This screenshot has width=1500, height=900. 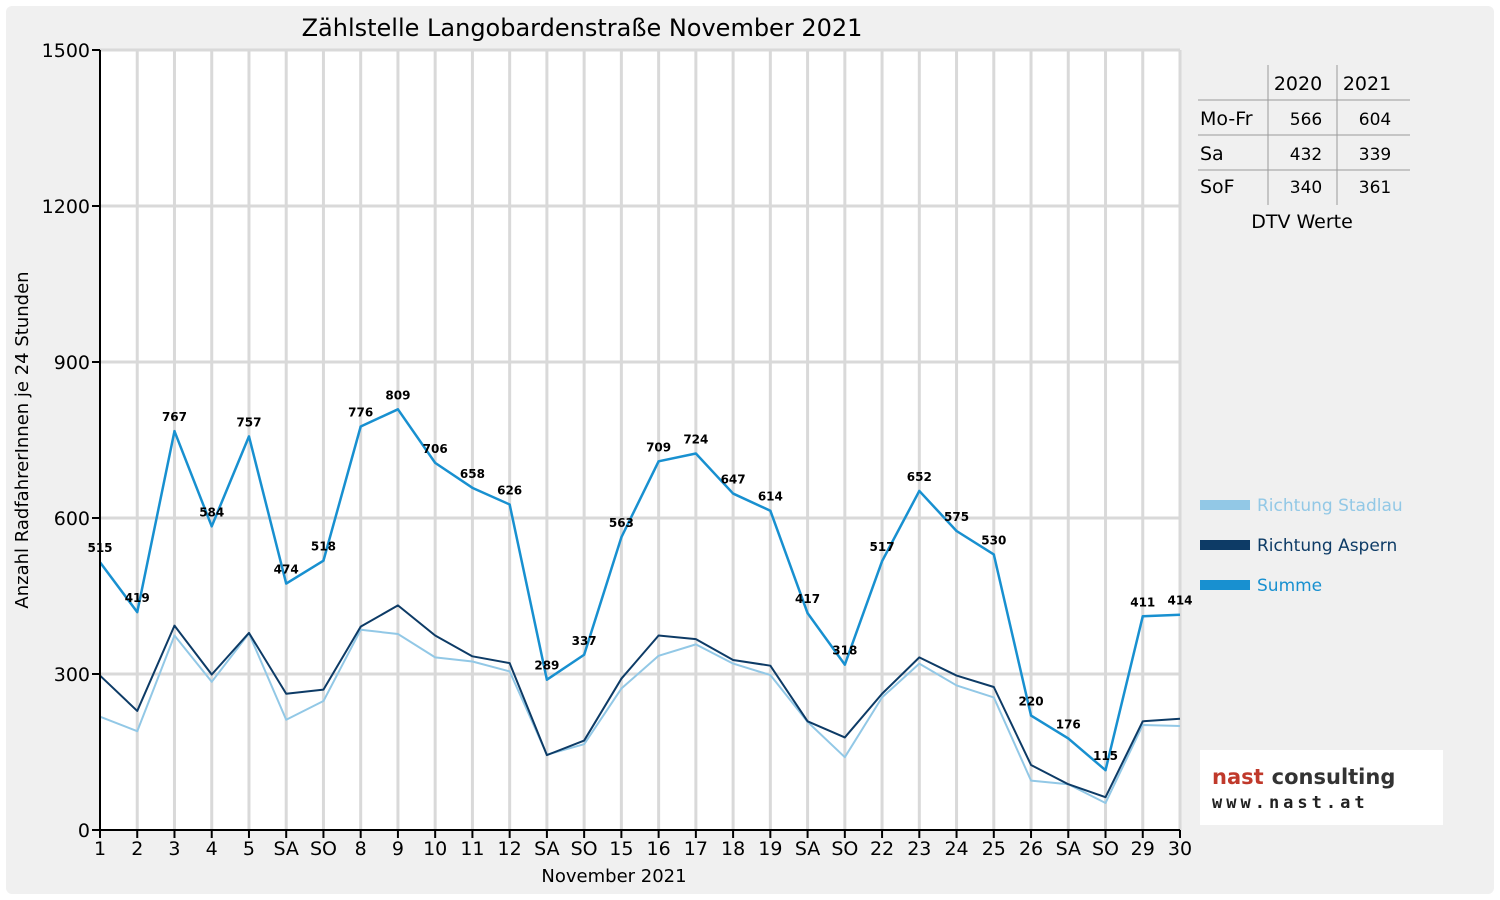 I want to click on x-tick-label: 18, so click(x=733, y=849).